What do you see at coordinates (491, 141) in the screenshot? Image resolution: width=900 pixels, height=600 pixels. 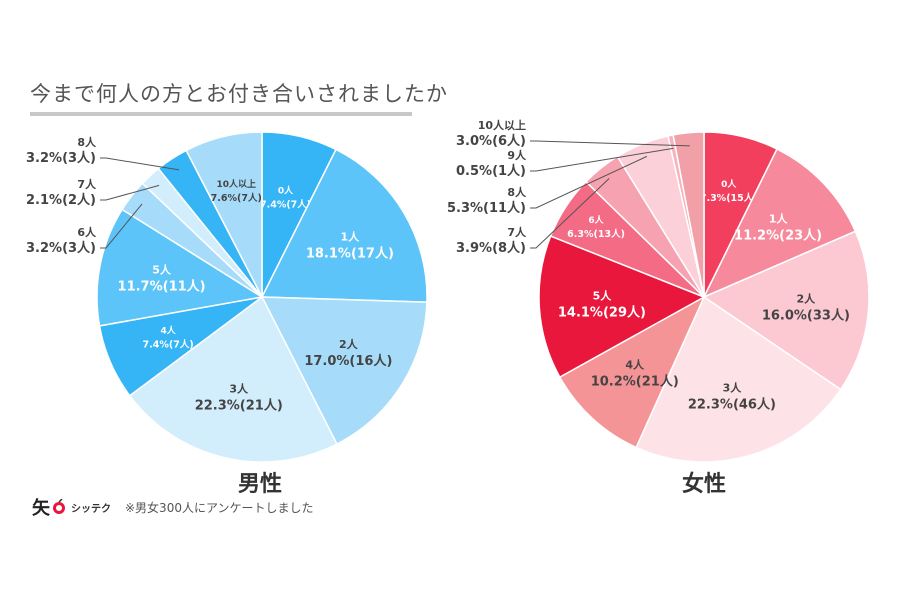 I see `slice-value-label: 3.0%(6人)` at bounding box center [491, 141].